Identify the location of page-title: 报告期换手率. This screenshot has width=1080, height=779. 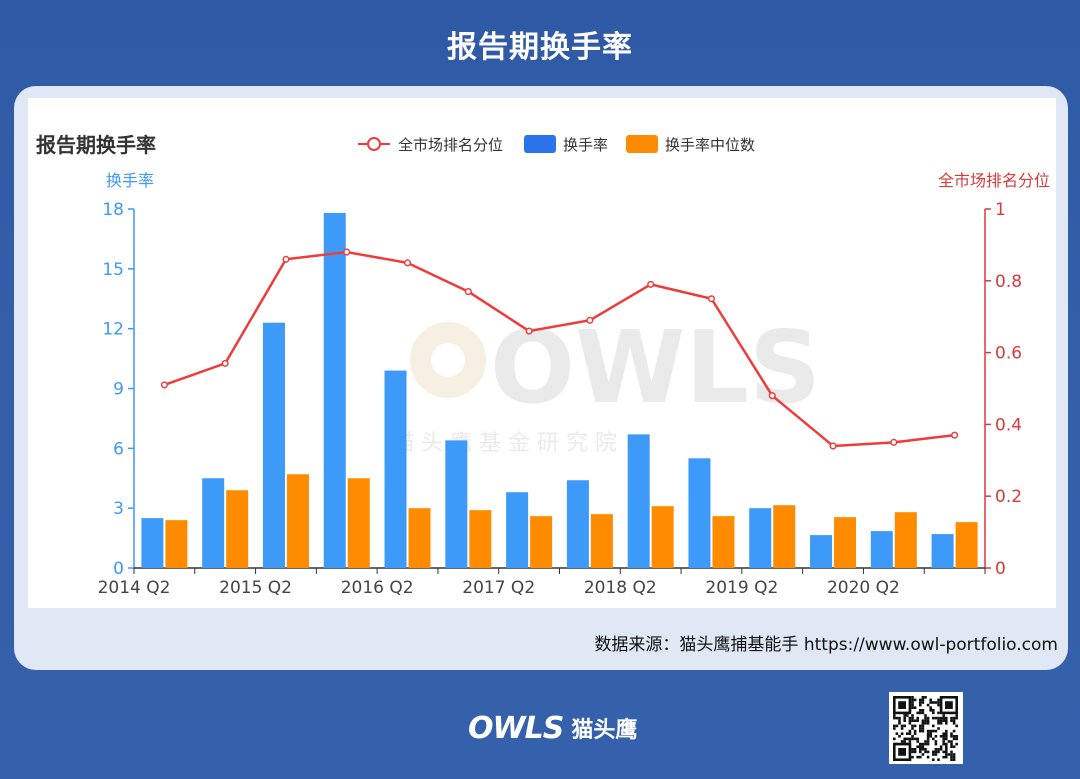
(540, 47).